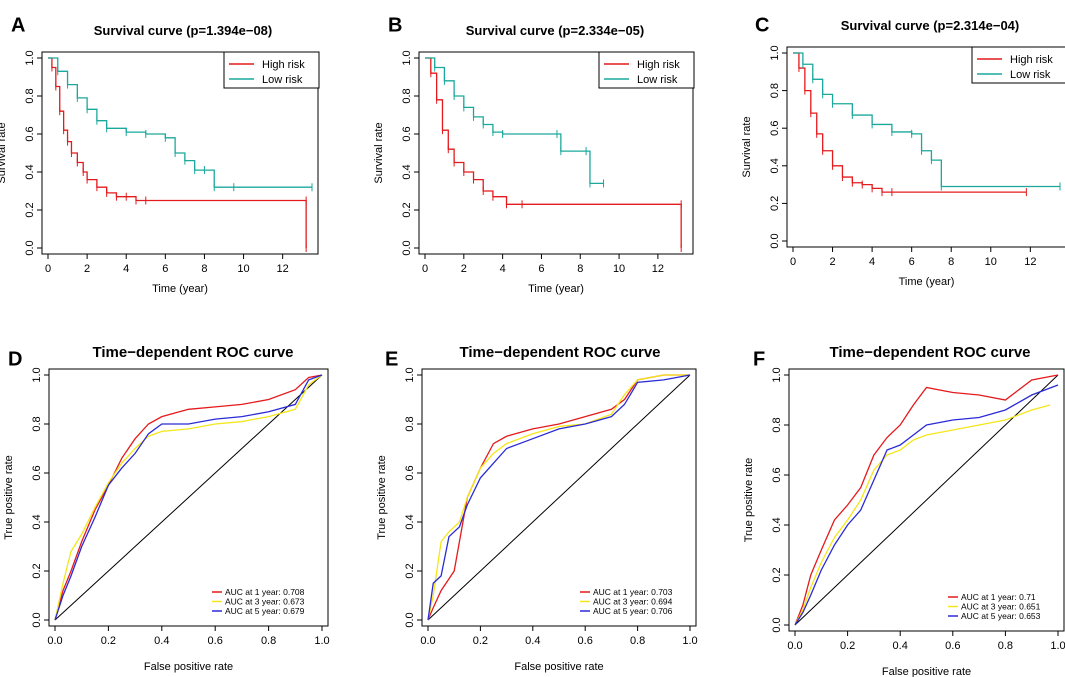 The image size is (1065, 677). Describe the element at coordinates (930, 25) in the screenshot. I see `chart-title: Survival curve (p=2.314e−04)` at that location.